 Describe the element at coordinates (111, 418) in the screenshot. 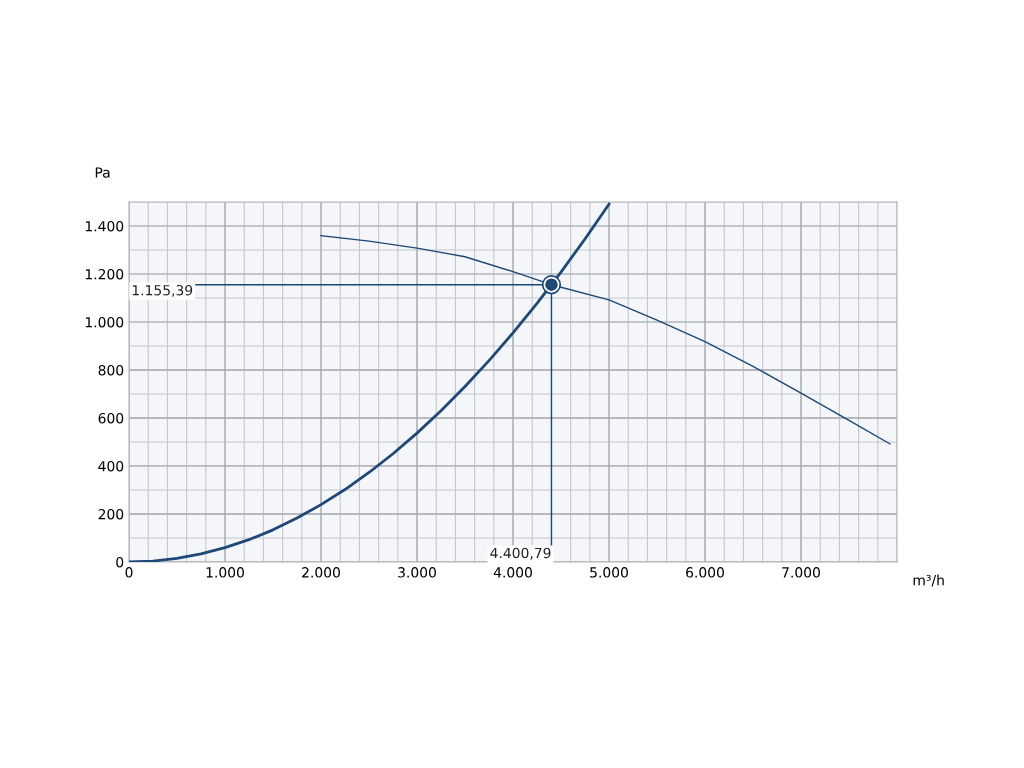

I see `y-tick-label: 600` at that location.